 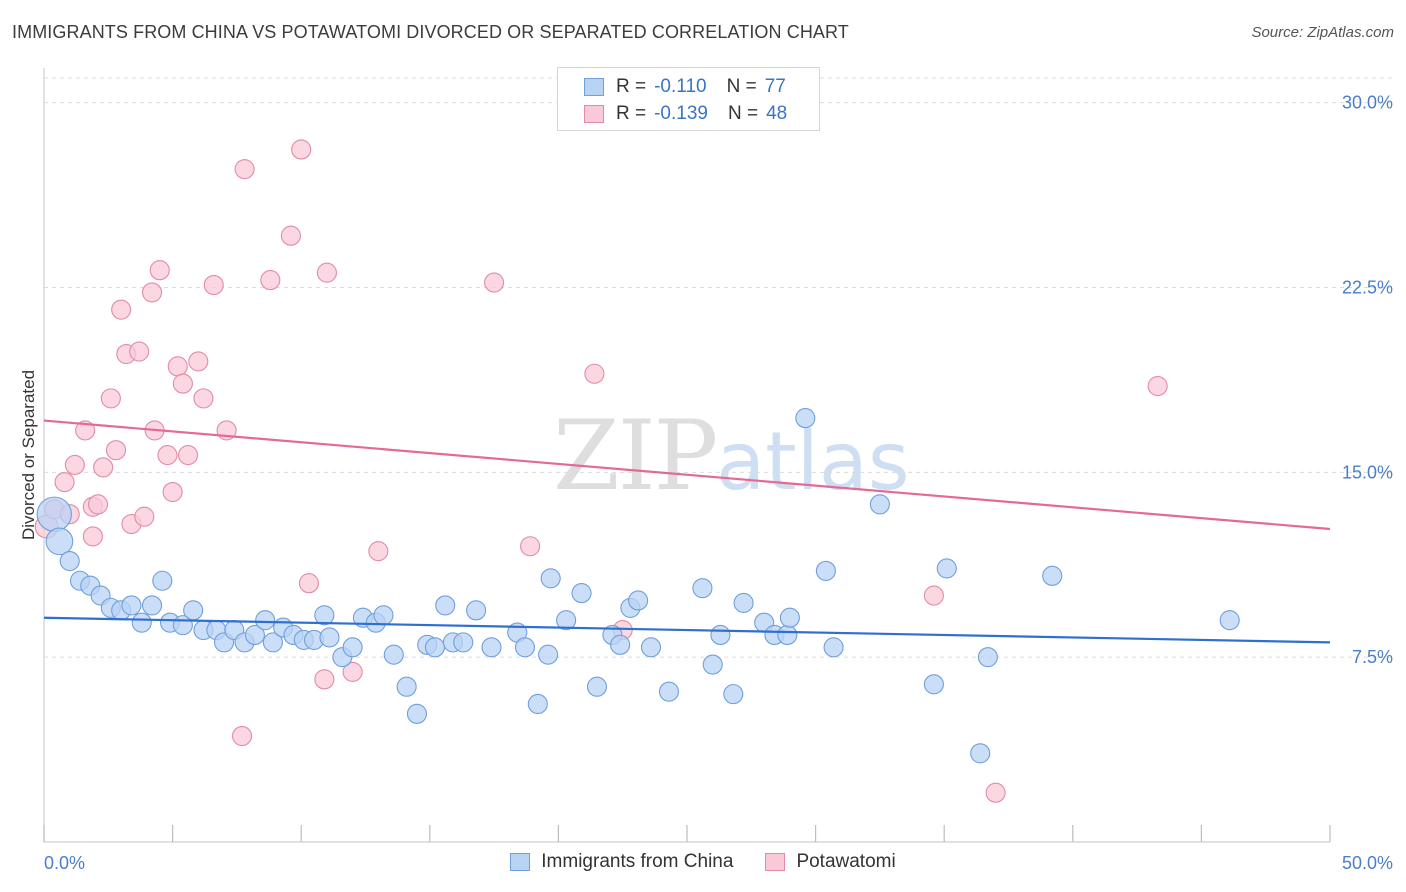 What do you see at coordinates (28, 455) in the screenshot?
I see `y-axis-label: Divorced or Separated` at bounding box center [28, 455].